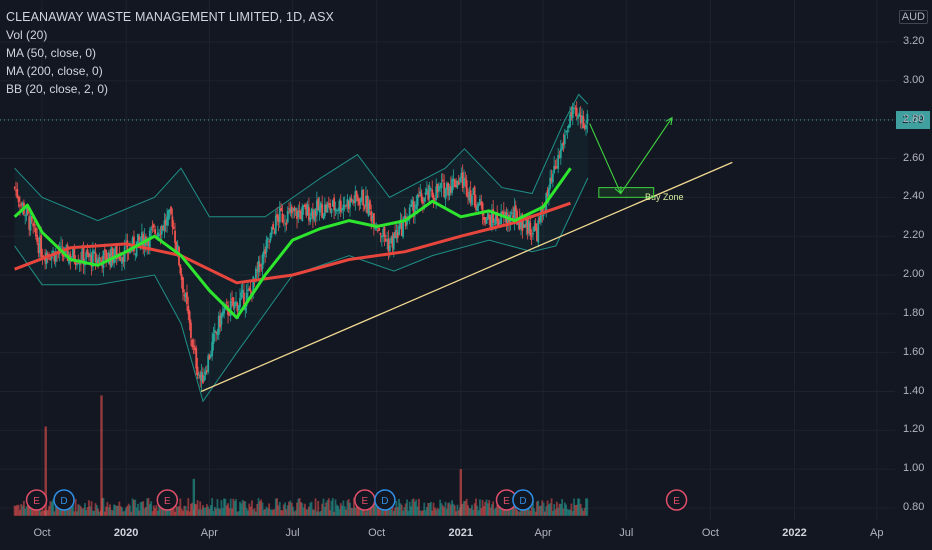 This screenshot has height=550, width=932. Describe the element at coordinates (45, 471) in the screenshot. I see `volume-peak-bar` at that location.